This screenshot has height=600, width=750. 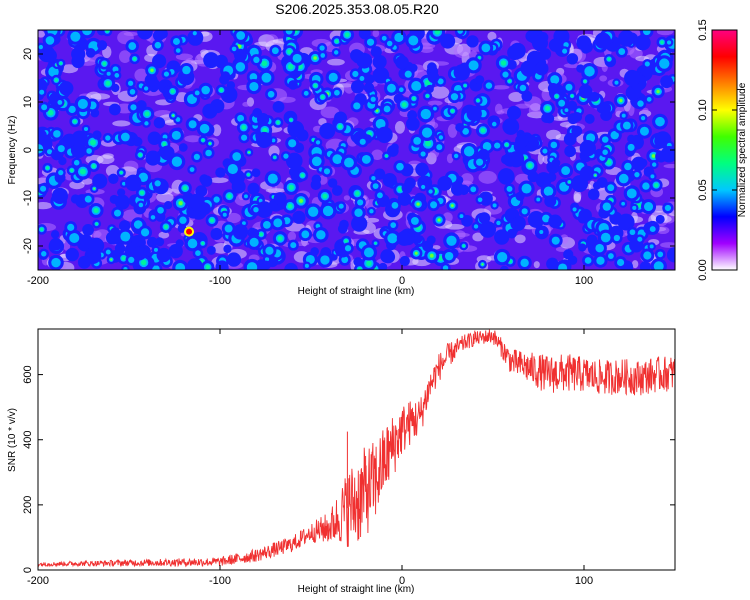 I want to click on snr-x-tick-label: 100, so click(x=584, y=581).